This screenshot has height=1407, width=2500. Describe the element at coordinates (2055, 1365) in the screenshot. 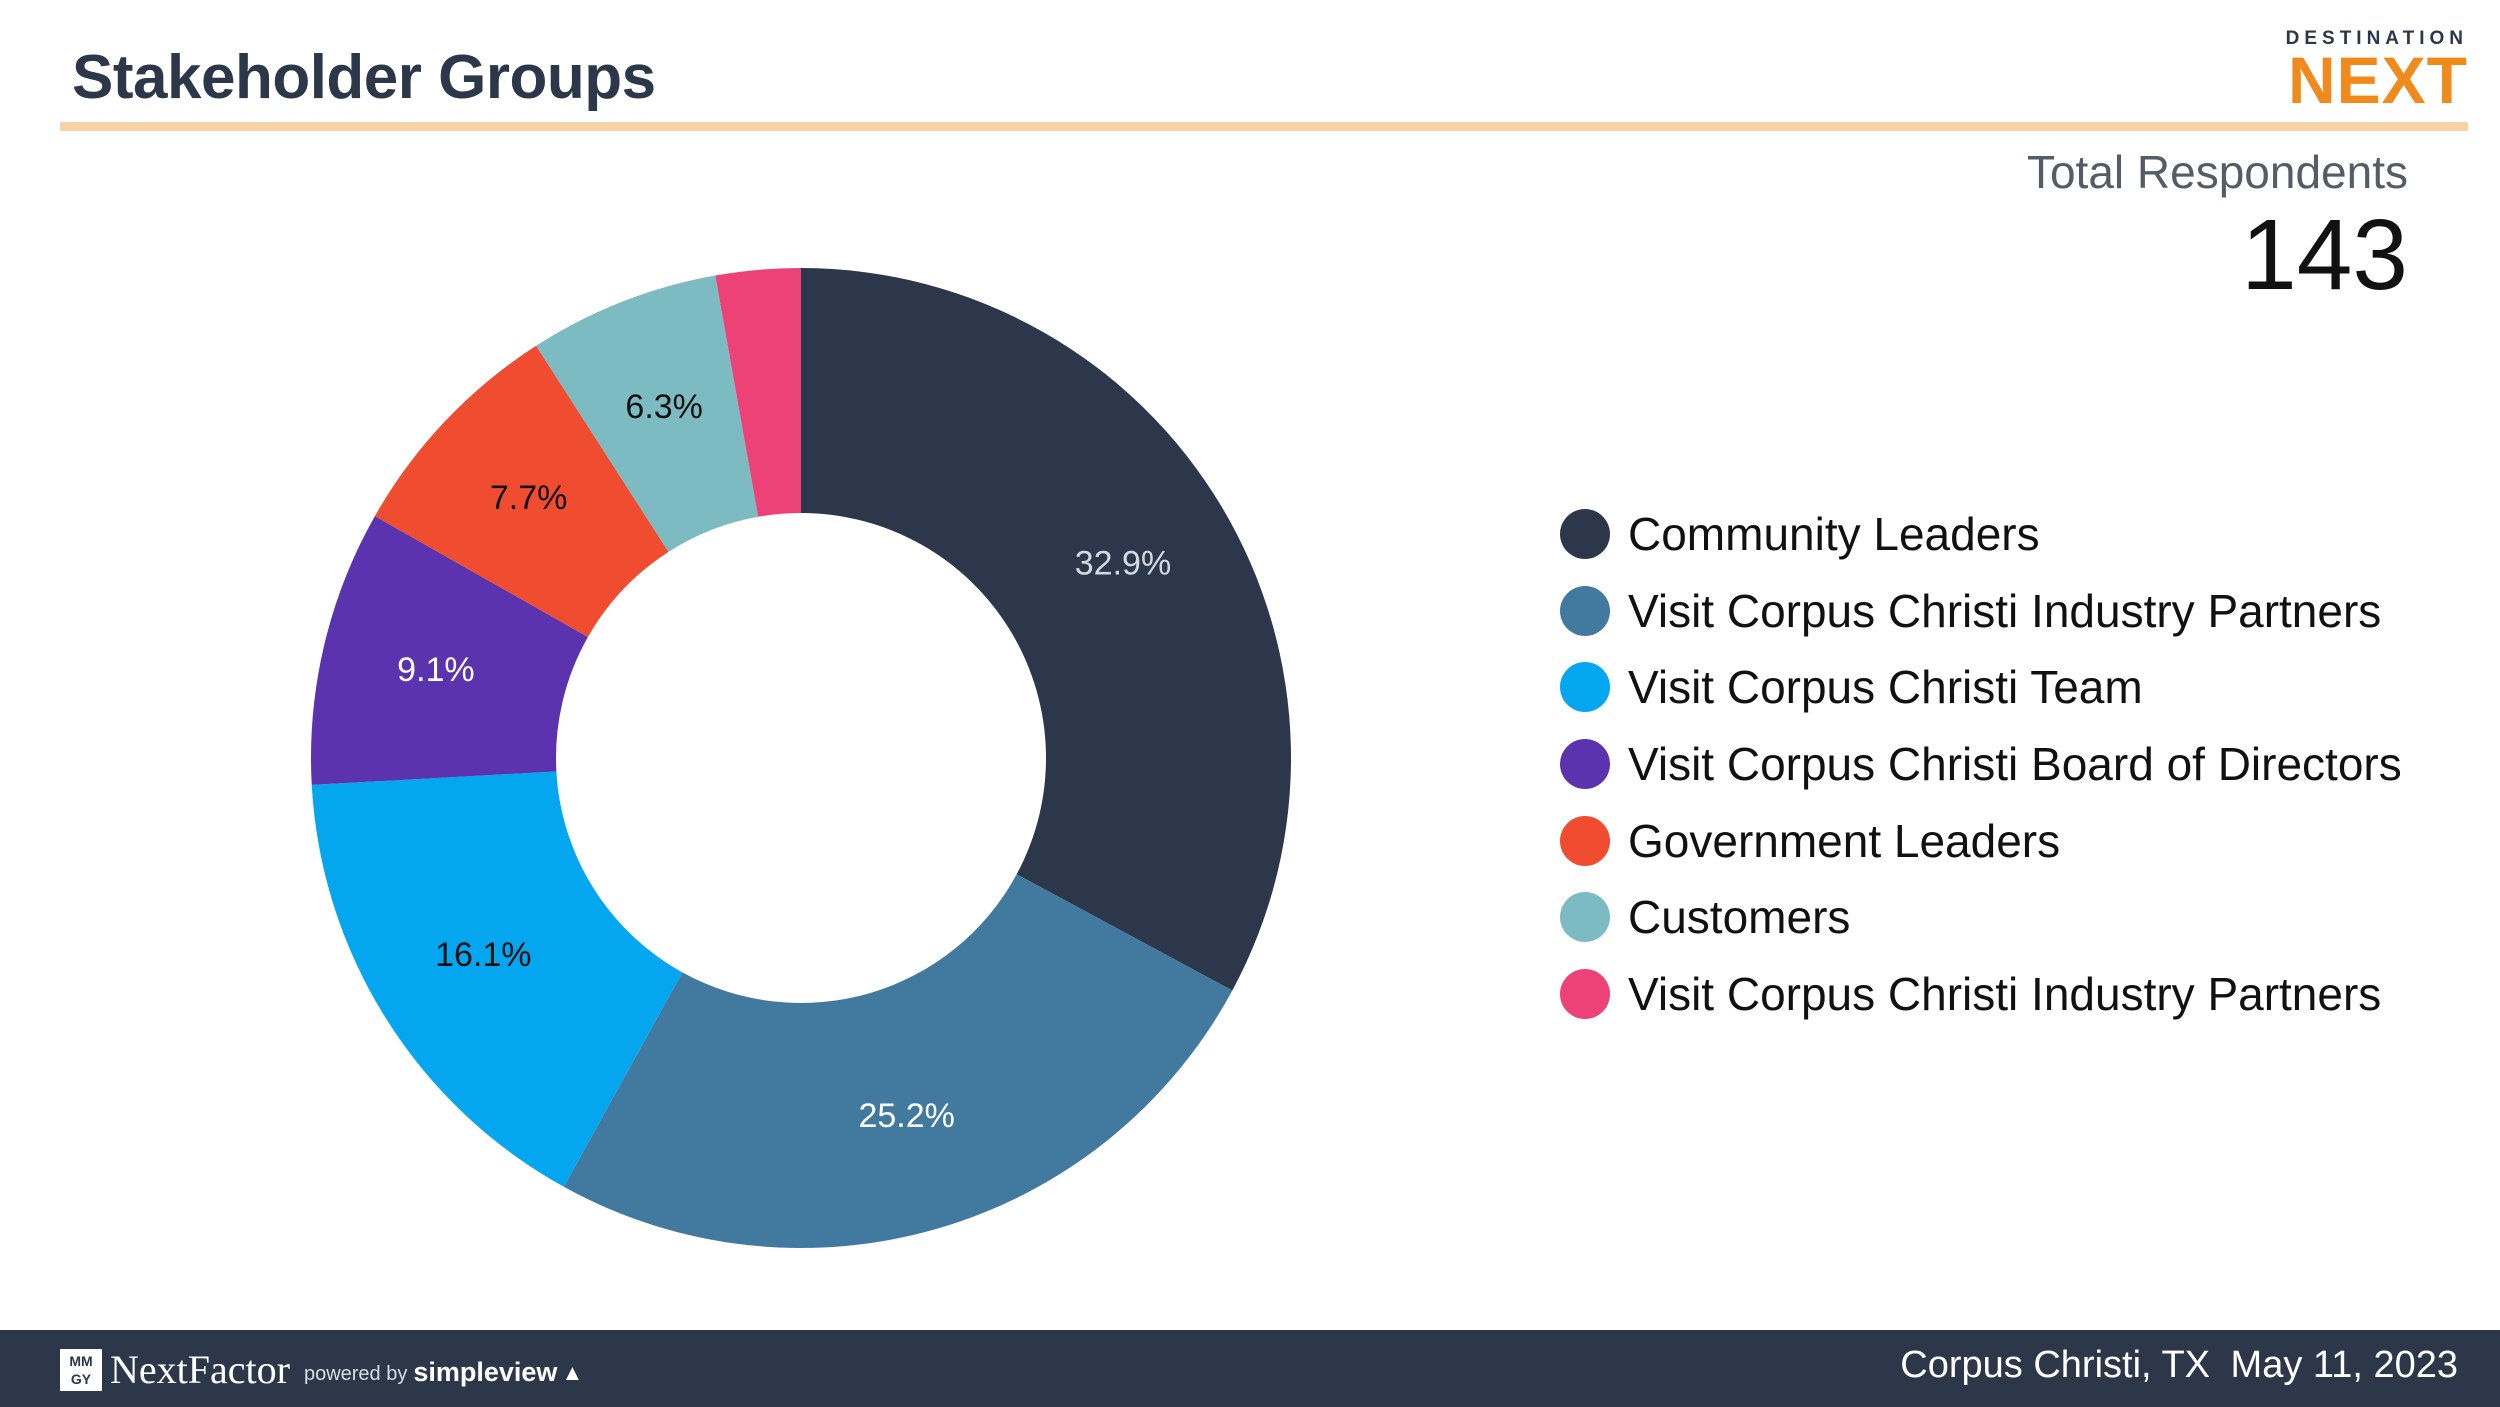

I see `footer-location: Corpus Christi, TX` at that location.